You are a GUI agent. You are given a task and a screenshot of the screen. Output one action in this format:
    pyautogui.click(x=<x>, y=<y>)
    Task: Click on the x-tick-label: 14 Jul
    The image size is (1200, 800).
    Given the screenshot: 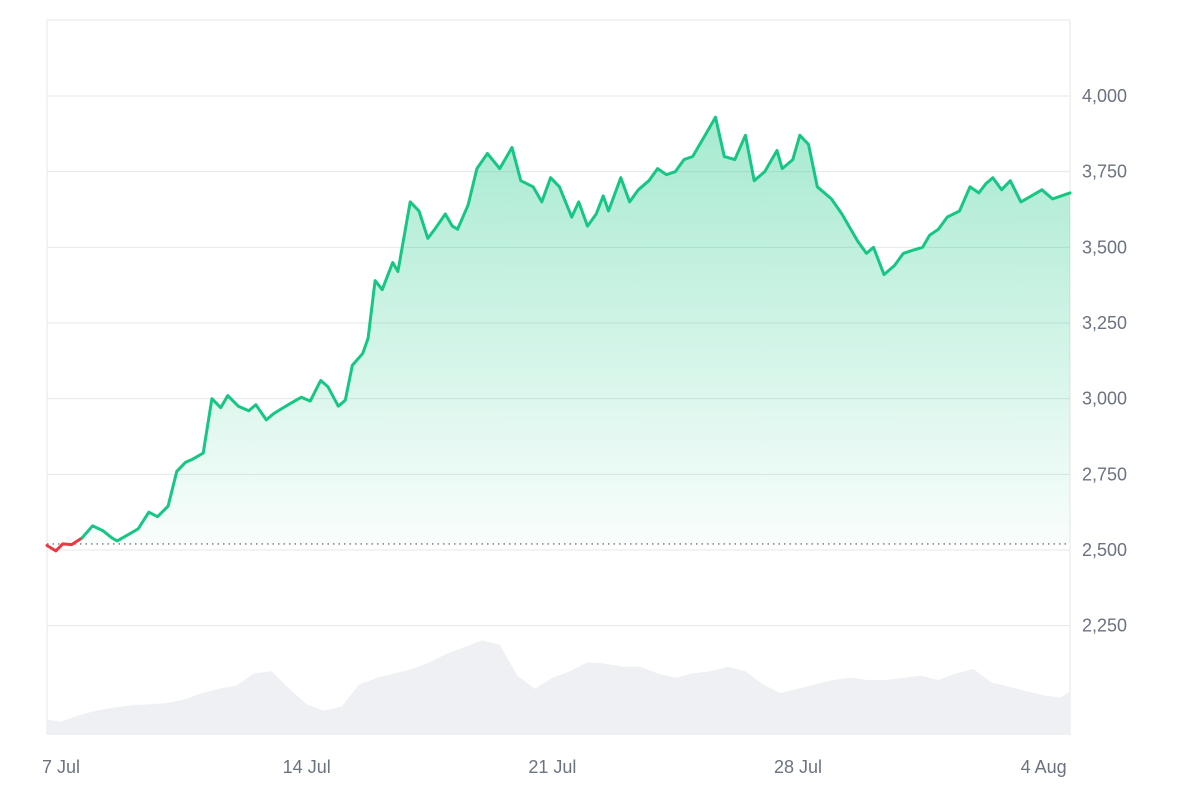 What is the action you would take?
    pyautogui.click(x=307, y=767)
    